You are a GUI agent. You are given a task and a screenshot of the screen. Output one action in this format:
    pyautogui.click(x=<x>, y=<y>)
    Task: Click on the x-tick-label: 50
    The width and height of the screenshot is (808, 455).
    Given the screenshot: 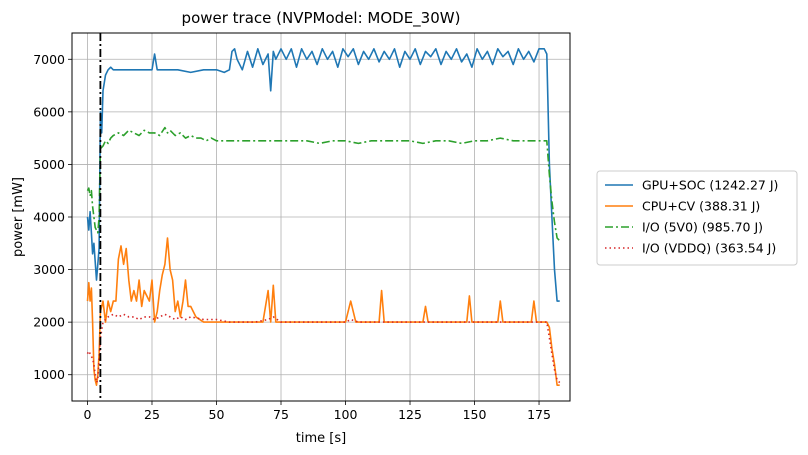 What is the action you would take?
    pyautogui.click(x=217, y=414)
    